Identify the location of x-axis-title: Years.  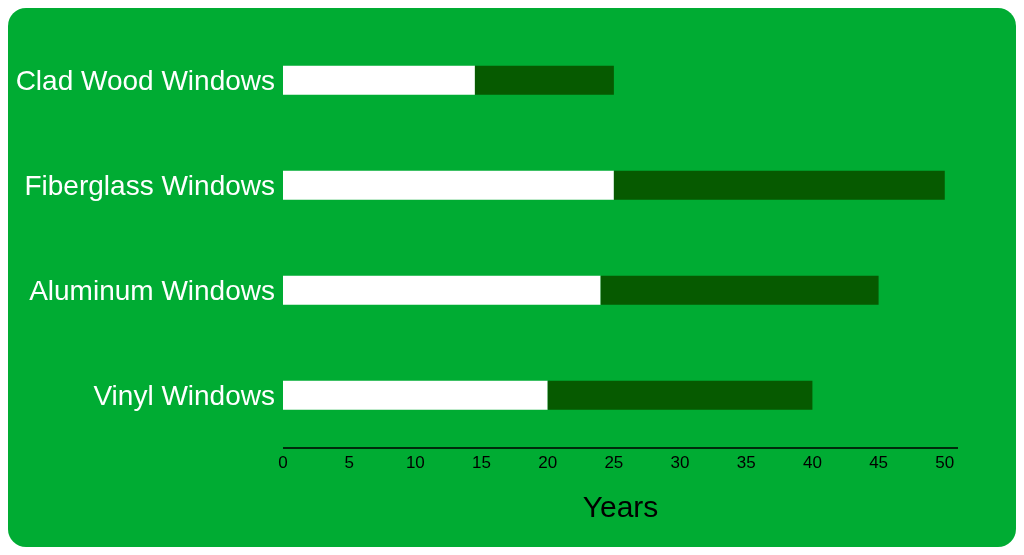
(620, 507).